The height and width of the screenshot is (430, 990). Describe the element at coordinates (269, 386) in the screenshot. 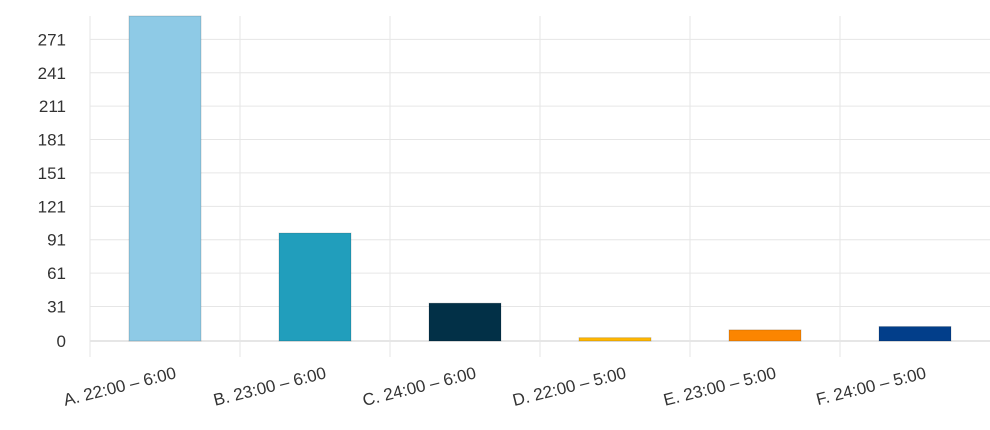

I see `x-tick-label: B. 23:00 – 6:00` at that location.